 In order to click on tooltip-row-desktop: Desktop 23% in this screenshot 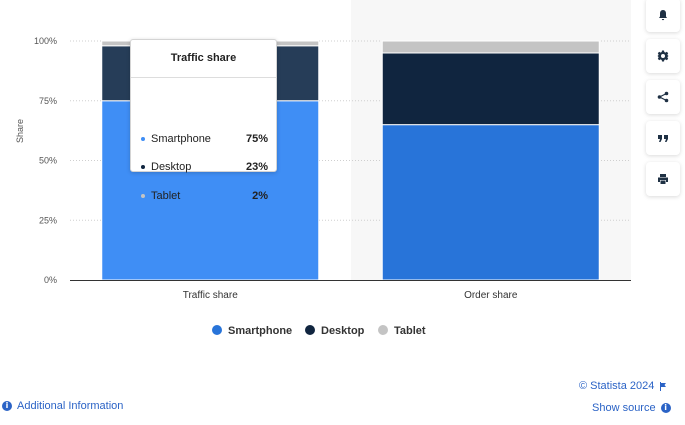, I will do `click(204, 167)`.